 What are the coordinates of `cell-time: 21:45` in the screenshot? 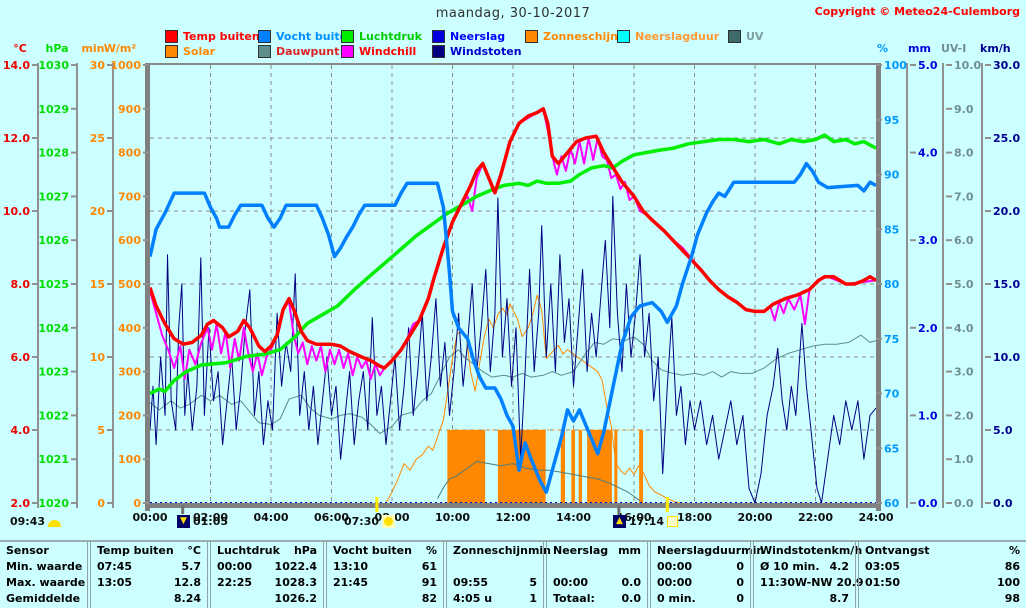 It's located at (351, 582).